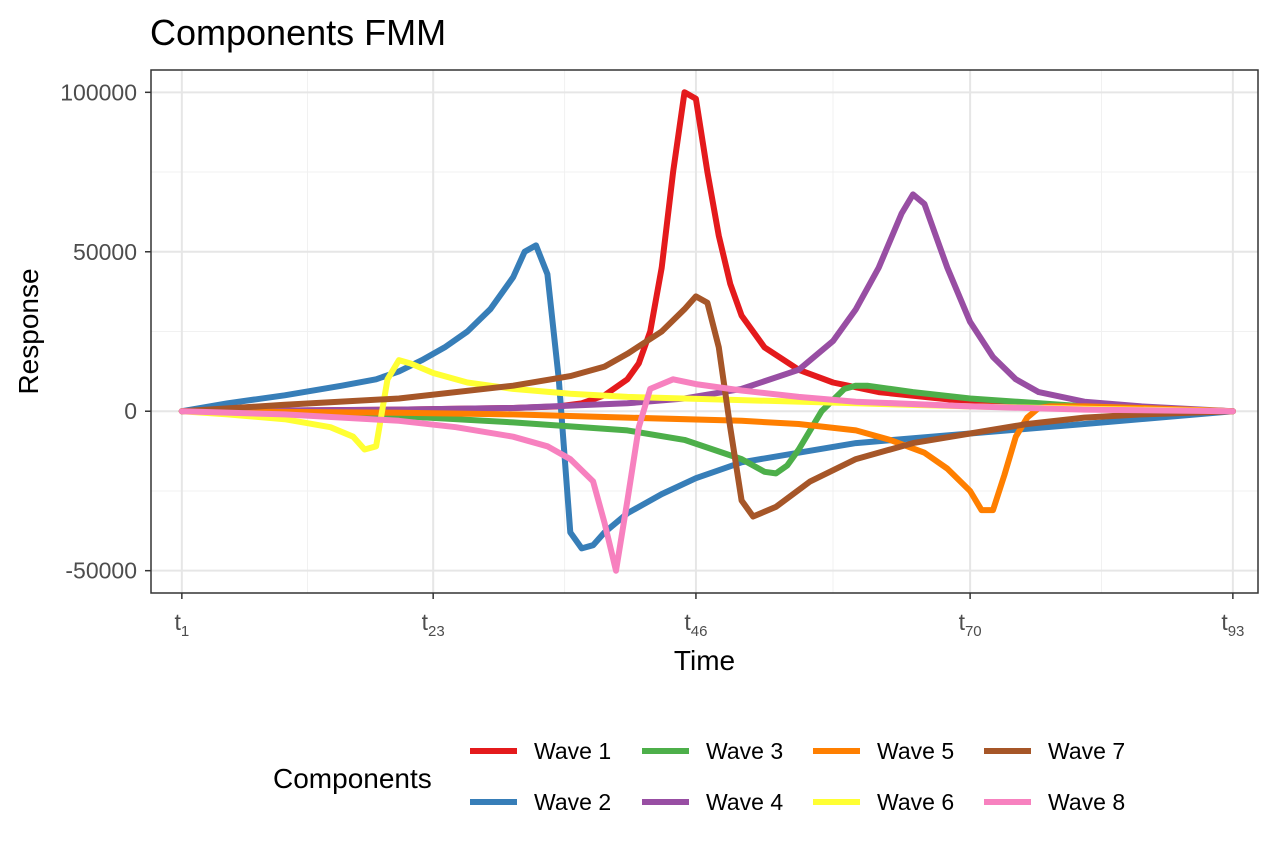 Image resolution: width=1274 pixels, height=856 pixels. I want to click on y-axis-ticks: 100000 50000 0 -50000, so click(105, 331).